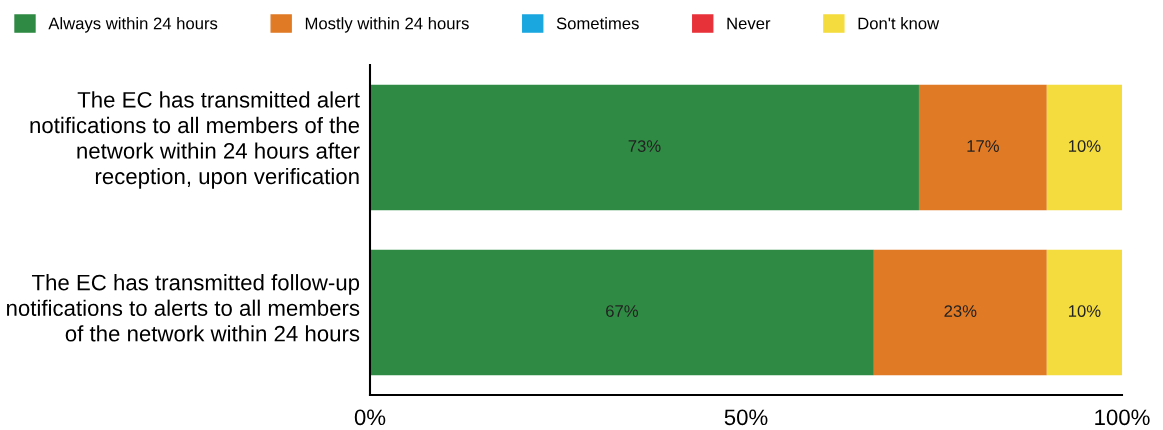 The width and height of the screenshot is (1163, 430). Describe the element at coordinates (183, 308) in the screenshot. I see `y-tick-label: The EC has transmitted follow-up notifications to alerts to all members of the network within 24 hours` at that location.